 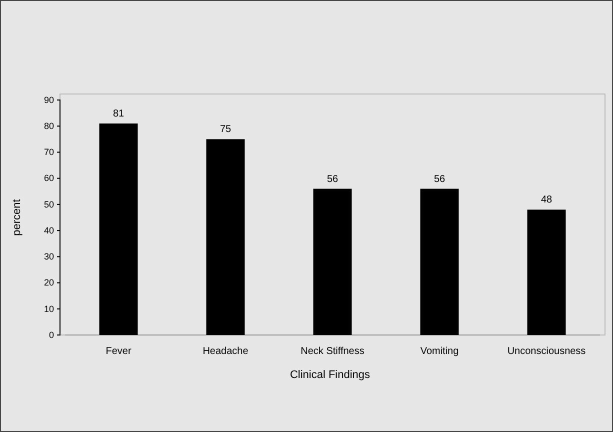 I want to click on x-tick-label: Fever, so click(x=119, y=352).